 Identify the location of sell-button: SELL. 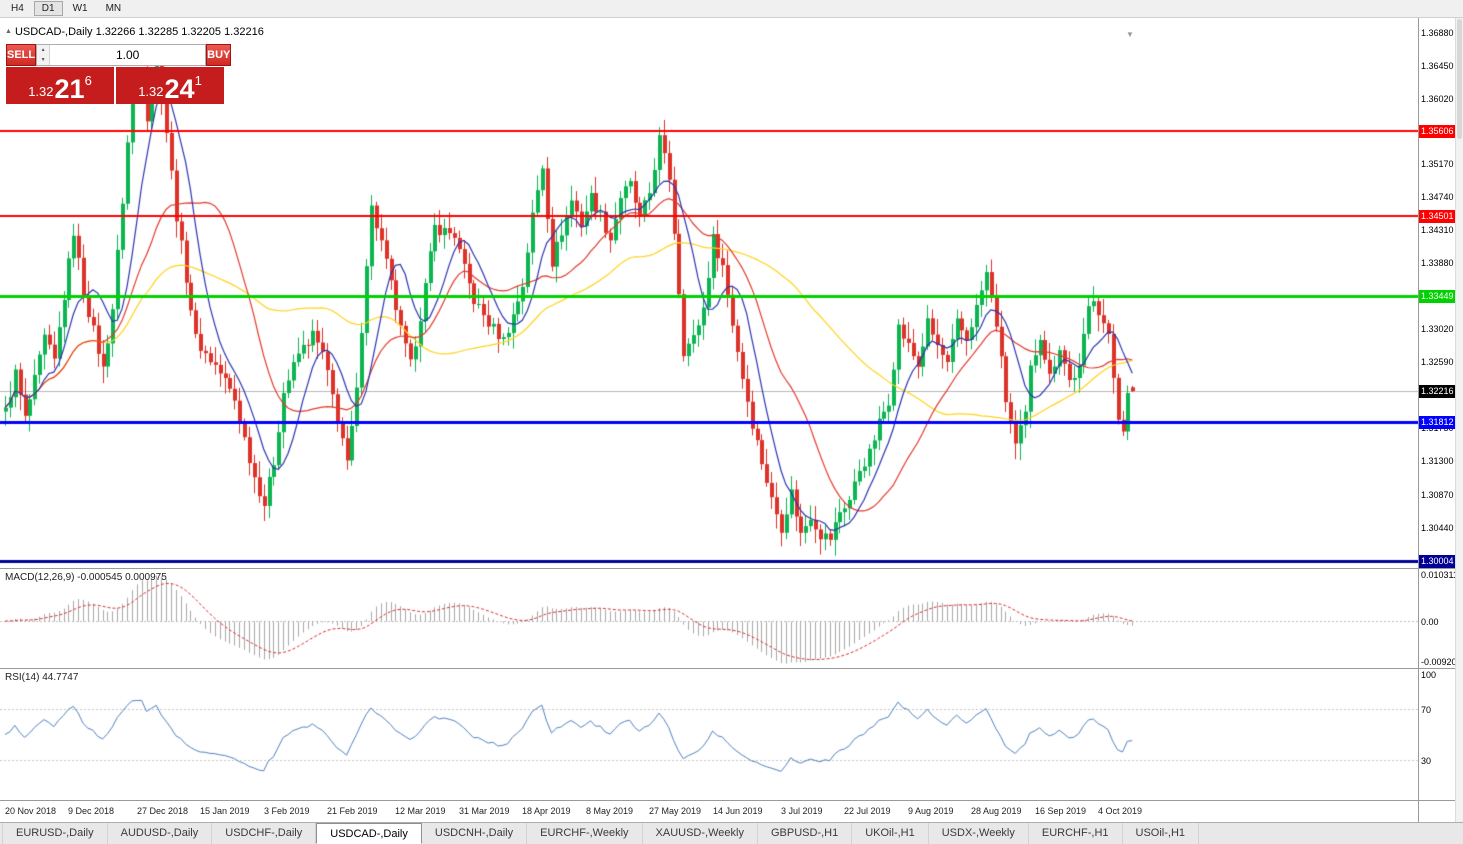
(21, 55).